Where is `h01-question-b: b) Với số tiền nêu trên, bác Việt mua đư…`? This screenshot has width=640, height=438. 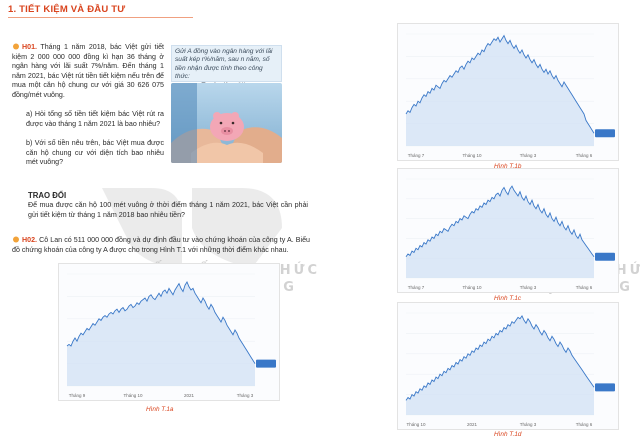 h01-question-b: b) Với số tiền nêu trên, bác Việt mua đư… is located at coordinates (95, 153).